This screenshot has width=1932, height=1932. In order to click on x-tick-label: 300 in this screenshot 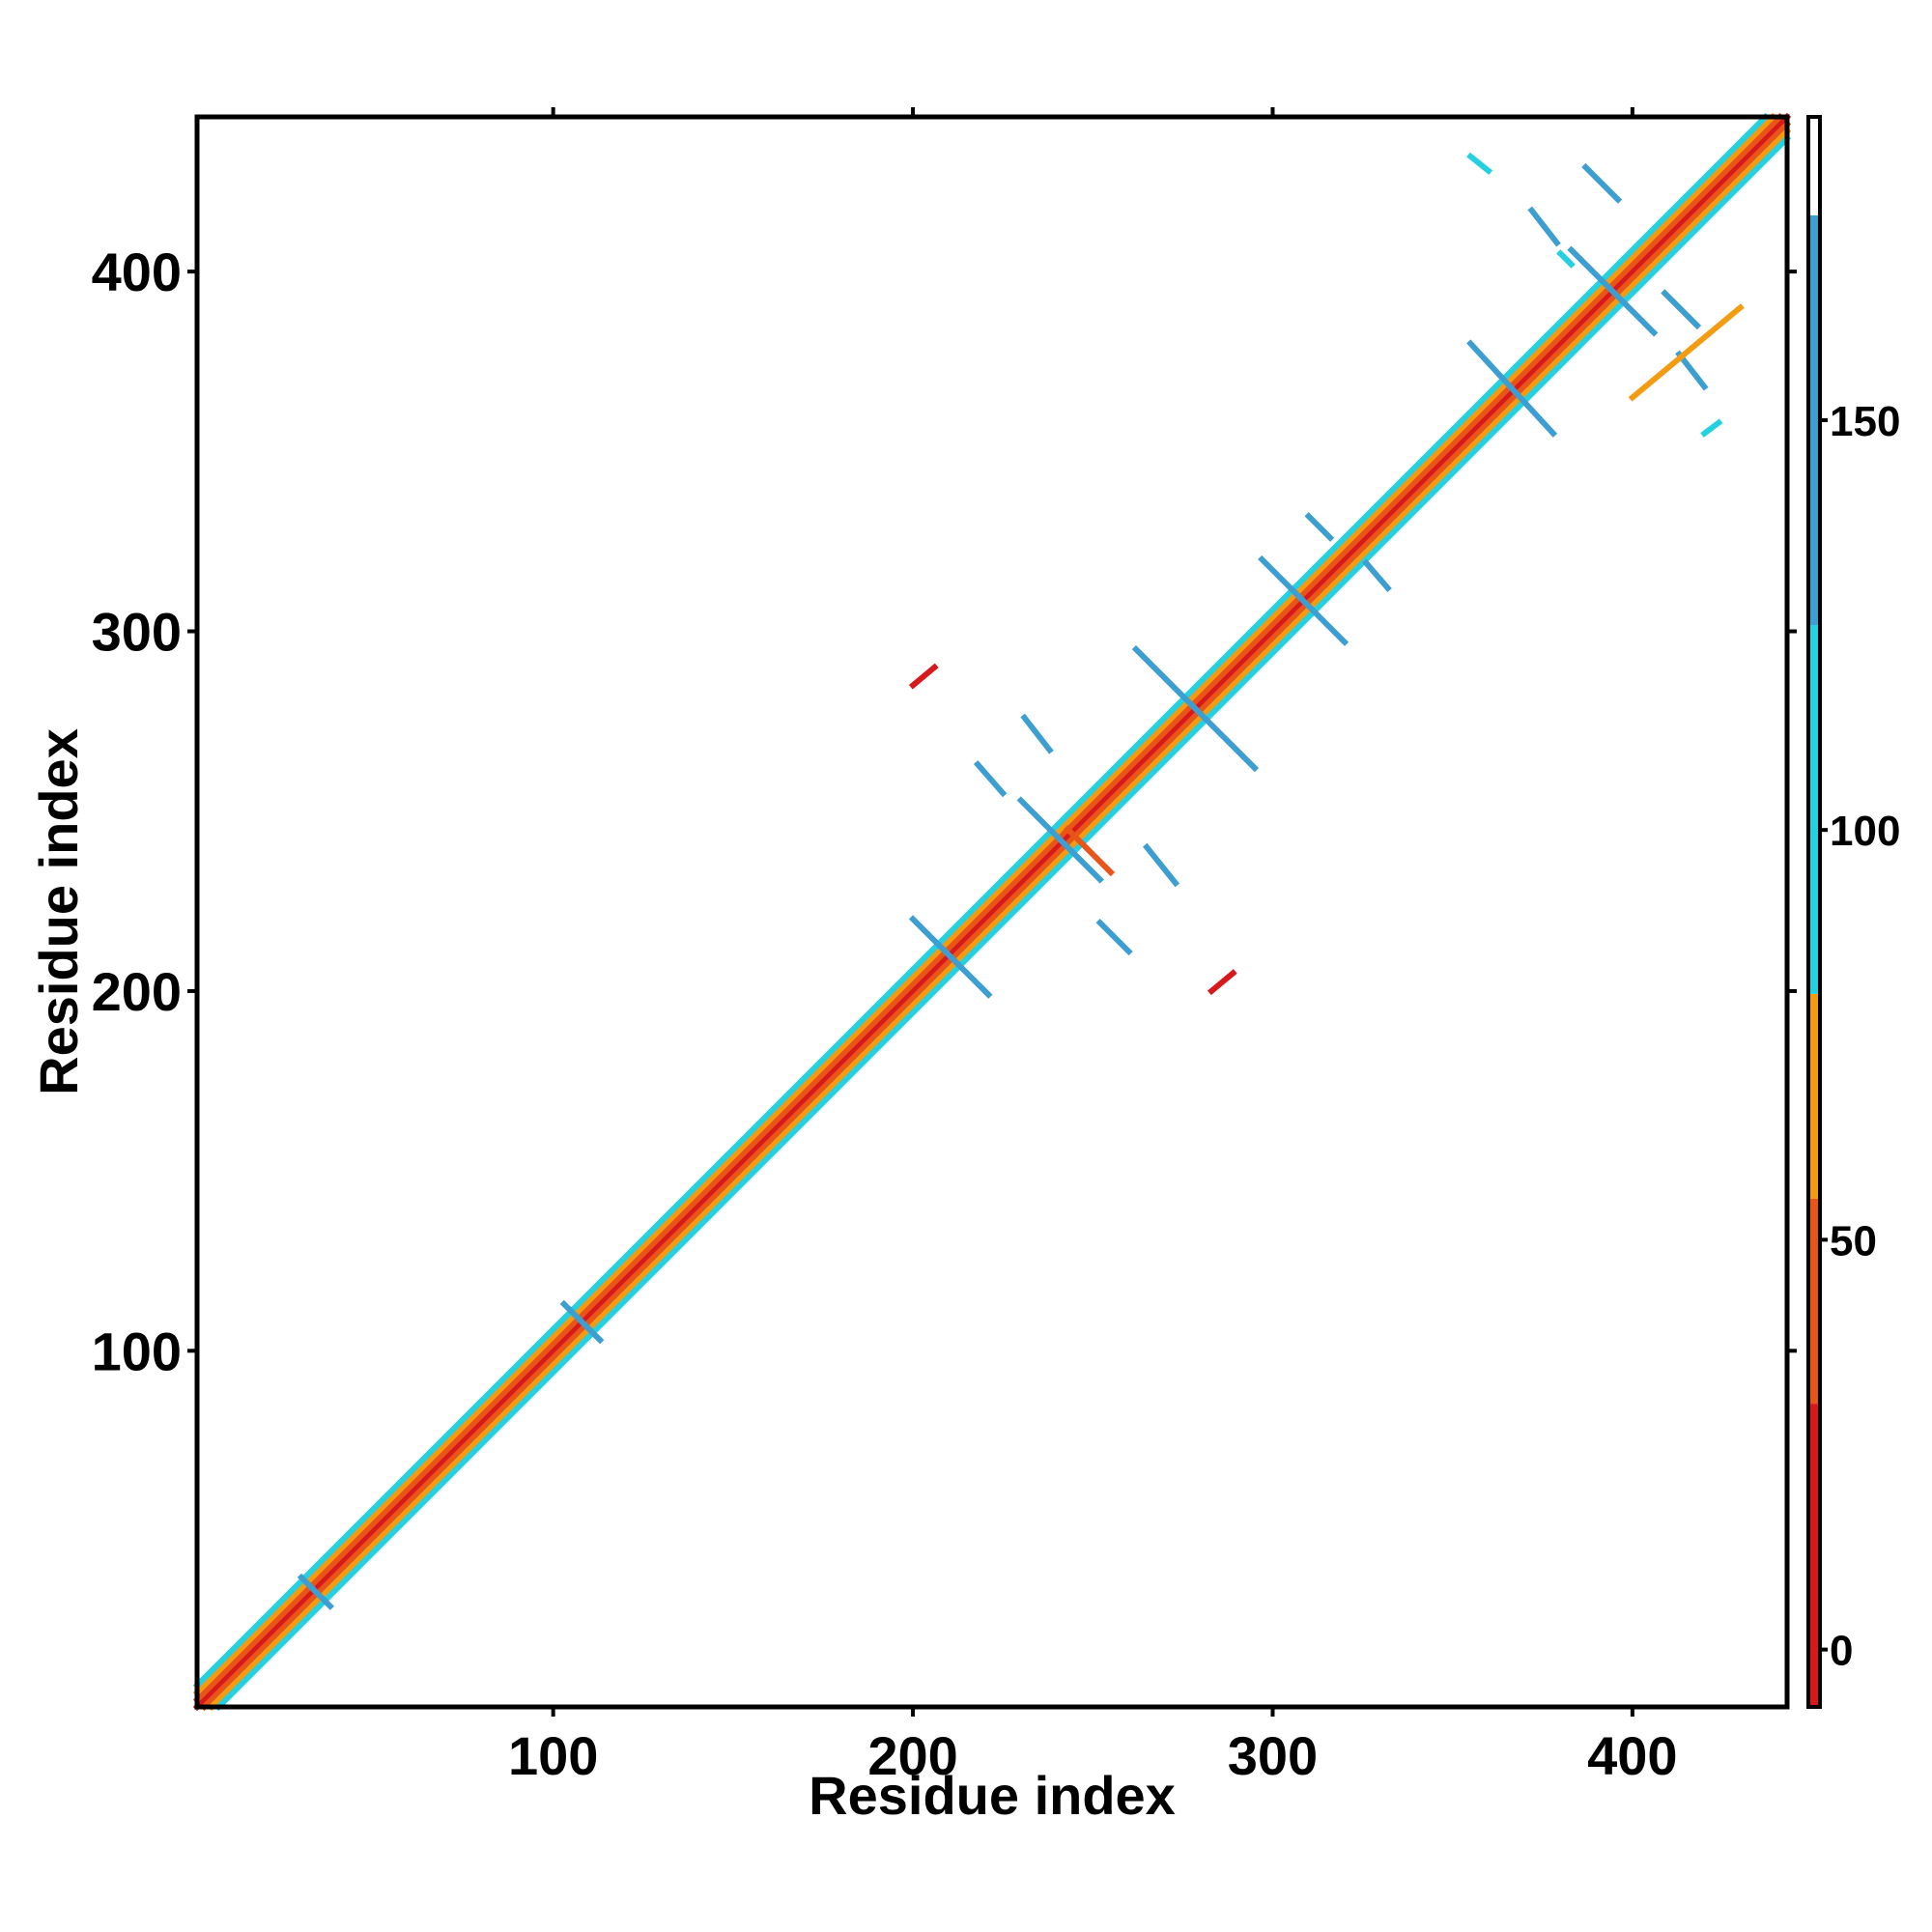, I will do `click(1273, 1755)`.